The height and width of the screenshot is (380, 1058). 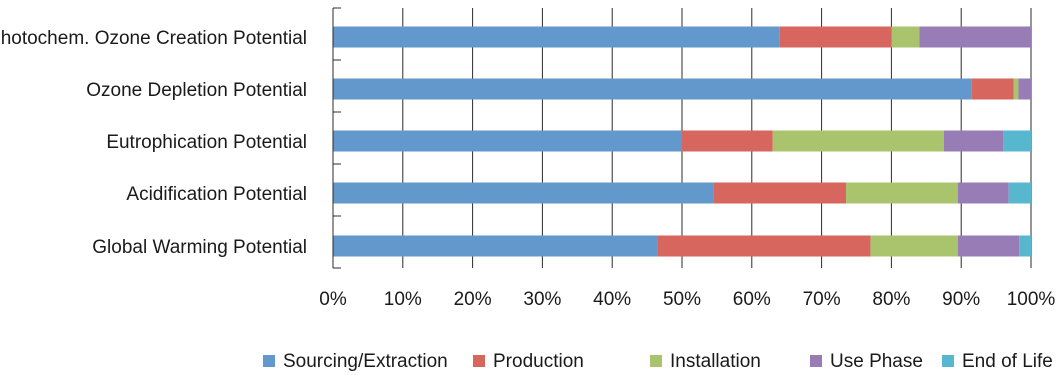 What do you see at coordinates (206, 142) in the screenshot?
I see `category-label: Eutrophication Potential` at bounding box center [206, 142].